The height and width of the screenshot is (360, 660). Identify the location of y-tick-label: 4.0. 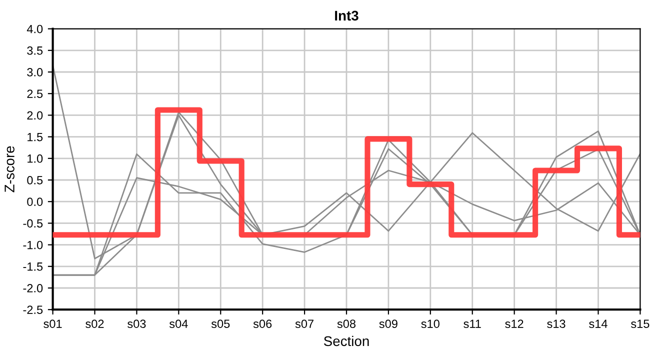
(34, 29).